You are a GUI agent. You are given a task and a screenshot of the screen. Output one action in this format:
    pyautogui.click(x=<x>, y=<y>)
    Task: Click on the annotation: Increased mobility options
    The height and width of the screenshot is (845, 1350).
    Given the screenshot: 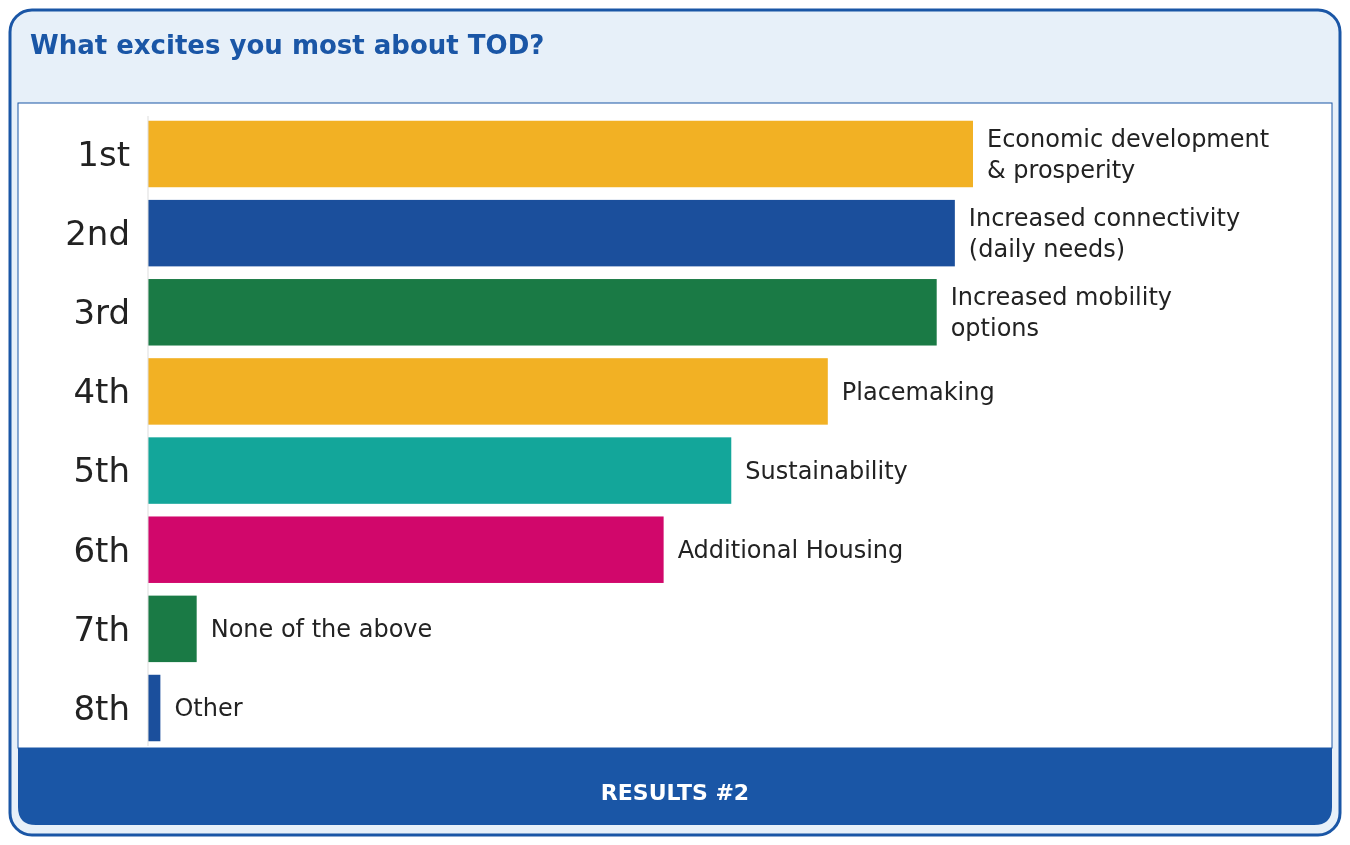 What is the action you would take?
    pyautogui.click(x=1061, y=313)
    